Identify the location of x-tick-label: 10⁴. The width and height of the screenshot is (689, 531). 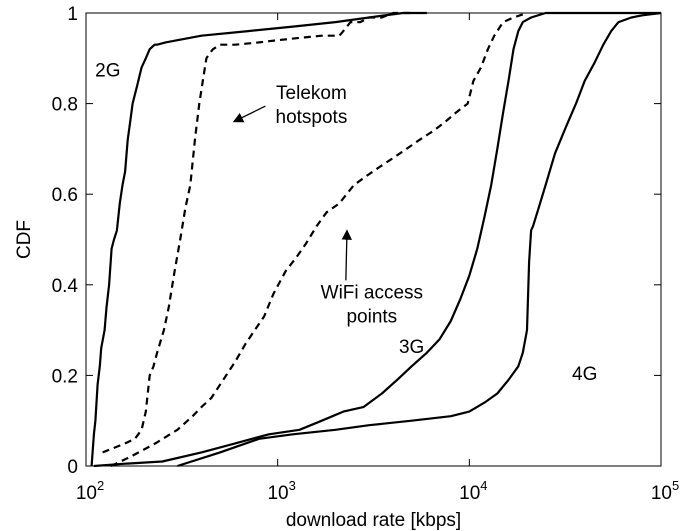
(473, 491).